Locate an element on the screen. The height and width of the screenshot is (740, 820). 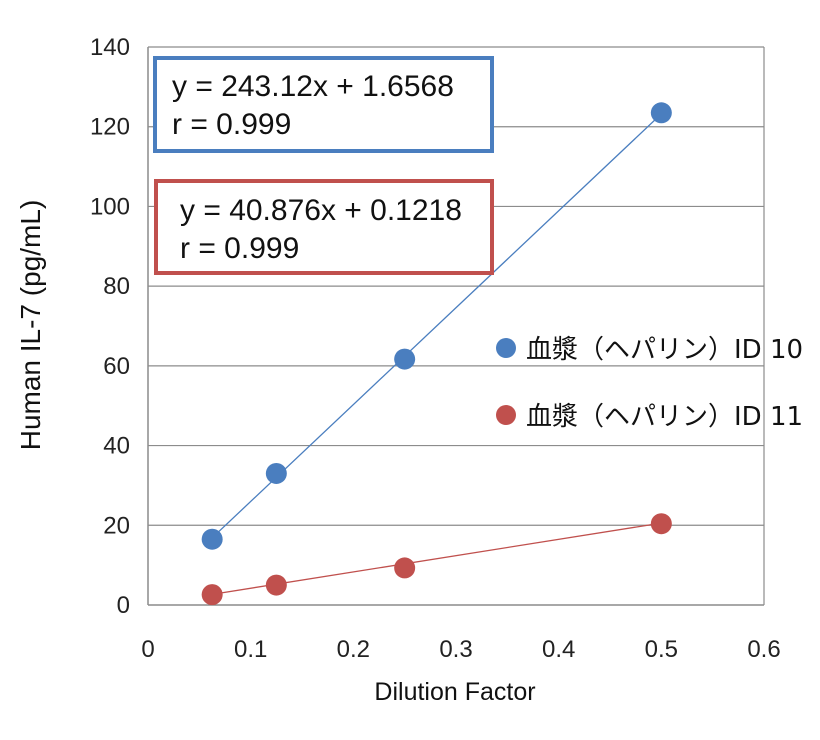
legend: 血漿（ヘパリン）ID 10 血漿（ヘパリン）ID 11 is located at coordinates (649, 383).